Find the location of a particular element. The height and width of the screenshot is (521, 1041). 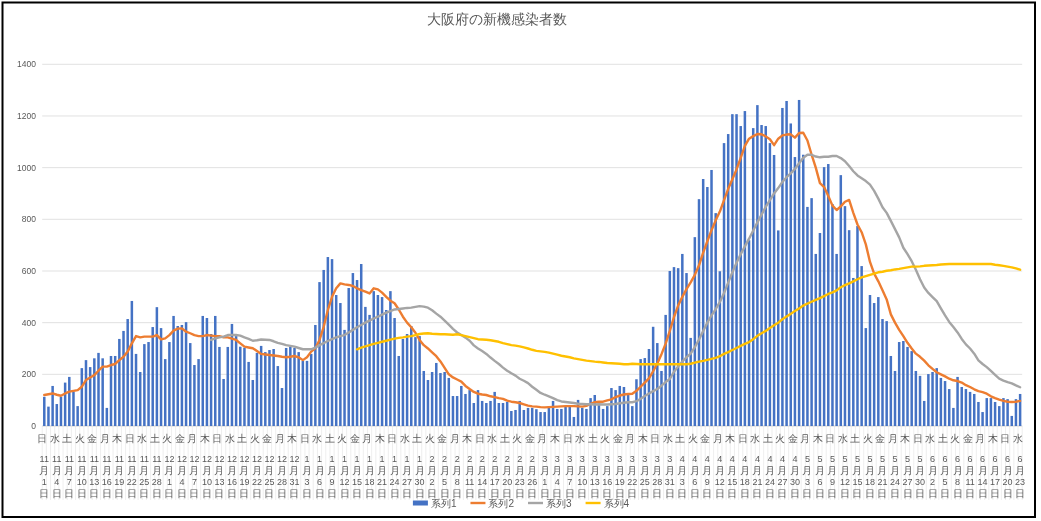

x-tick-label: 金 11月13日 is located at coordinates (93, 466).